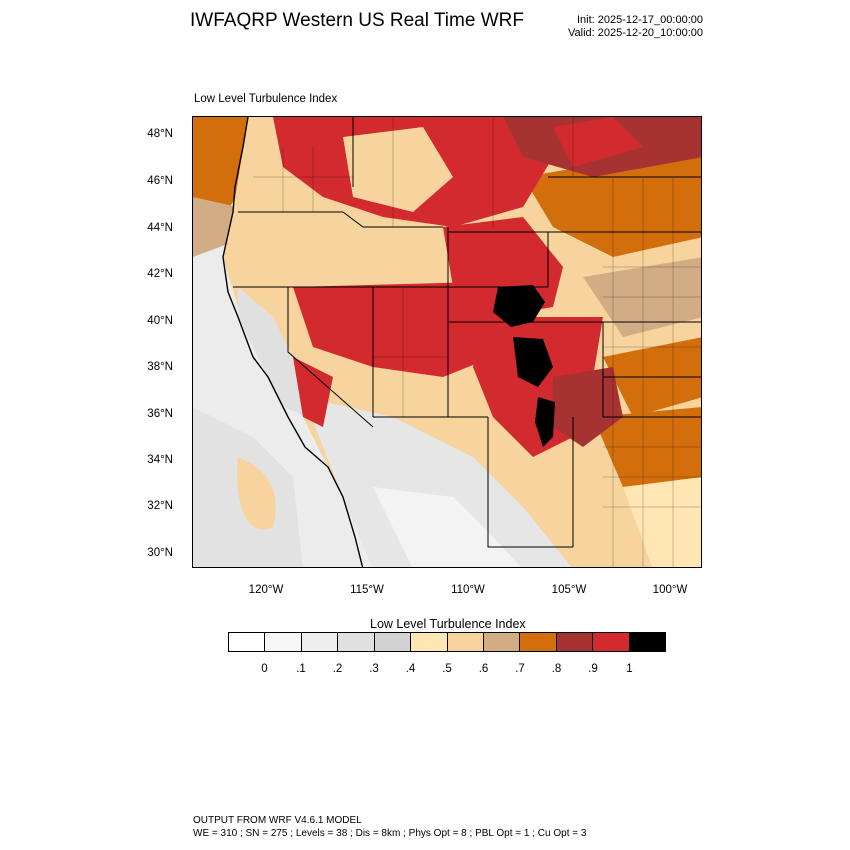 Image resolution: width=850 pixels, height=850 pixels. I want to click on lat-tick: 30°N, so click(160, 553).